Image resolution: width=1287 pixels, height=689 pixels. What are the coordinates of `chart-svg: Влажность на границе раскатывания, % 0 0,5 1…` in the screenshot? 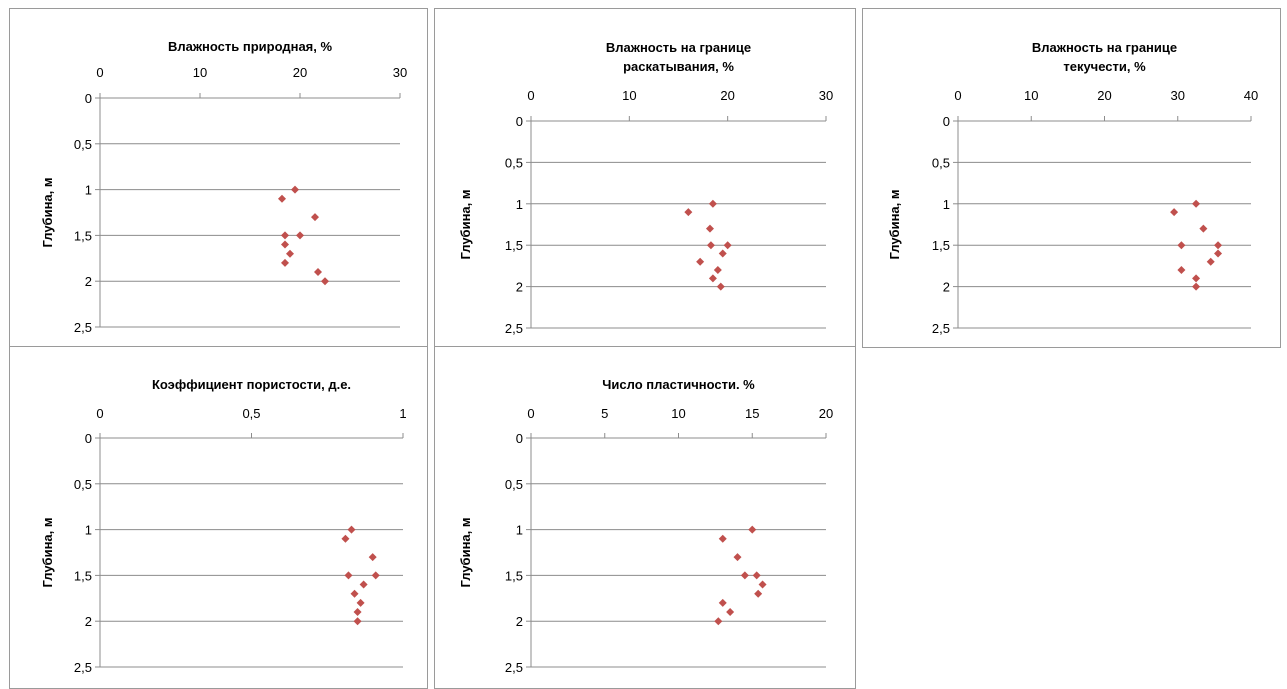 It's located at (645, 188).